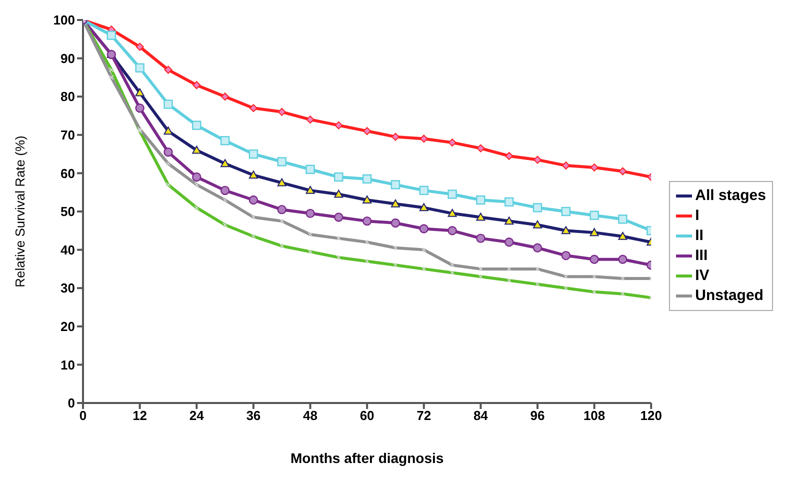 This screenshot has width=791, height=491. I want to click on legend-label: II, so click(699, 236).